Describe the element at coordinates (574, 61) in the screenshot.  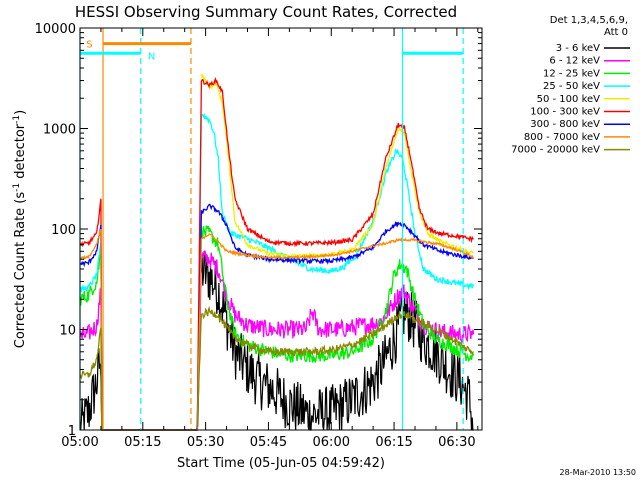
I see `legend-label-1: 6 - 12 keV` at that location.